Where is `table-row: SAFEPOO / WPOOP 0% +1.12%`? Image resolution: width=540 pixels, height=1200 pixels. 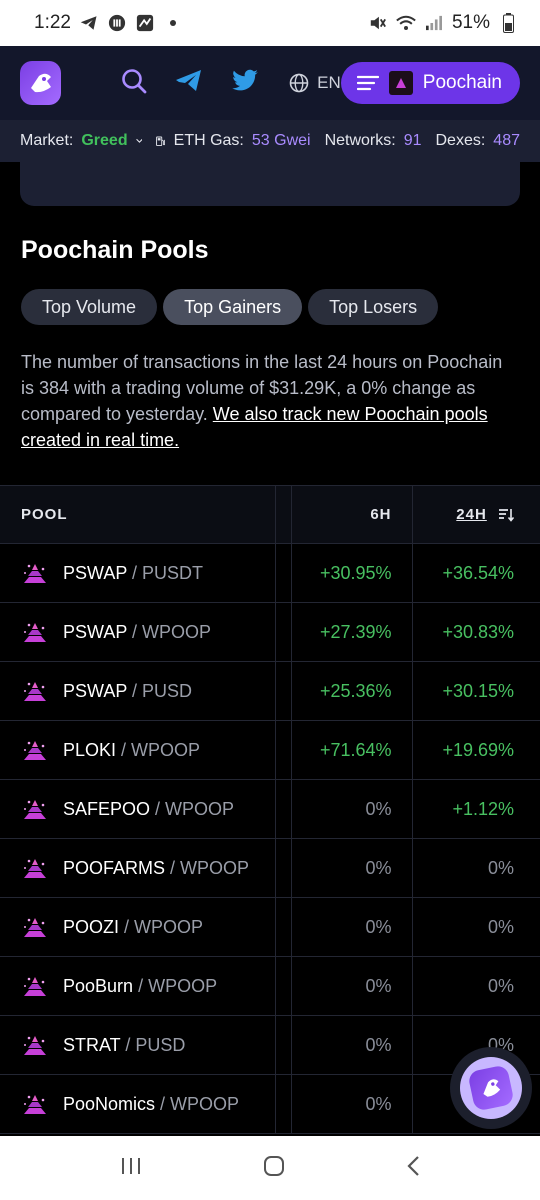
table-row: SAFEPOO / WPOOP 0% +1.12% is located at coordinates (270, 809).